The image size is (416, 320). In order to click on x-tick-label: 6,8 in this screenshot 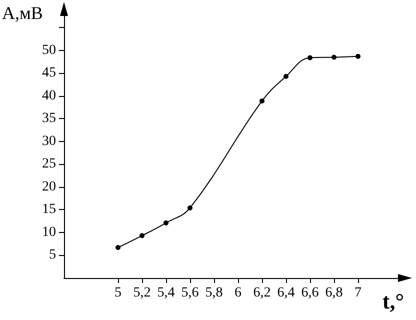, I will do `click(334, 293)`.